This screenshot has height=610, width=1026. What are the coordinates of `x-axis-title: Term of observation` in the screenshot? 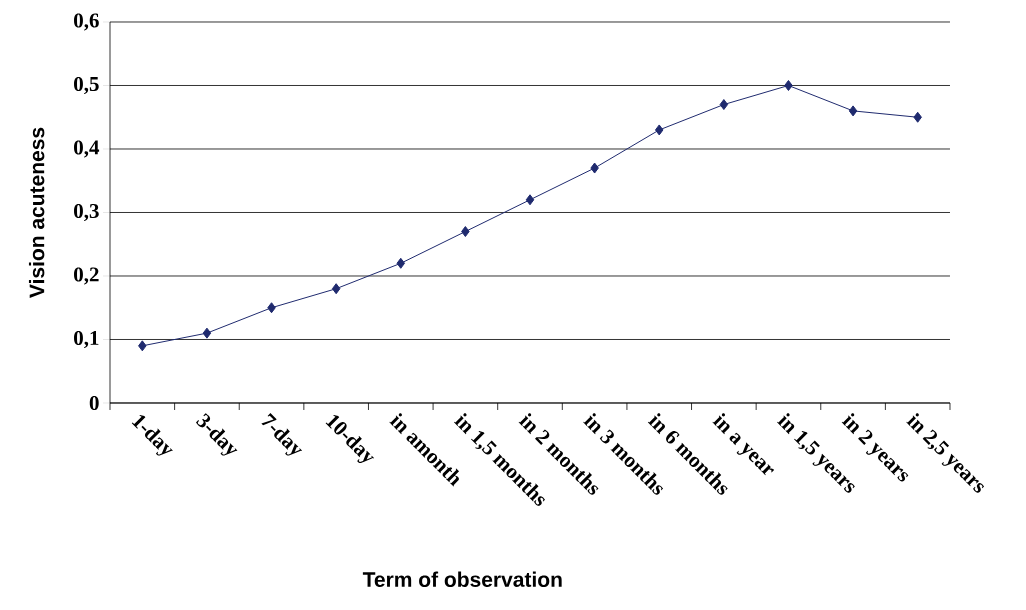 It's located at (462, 579).